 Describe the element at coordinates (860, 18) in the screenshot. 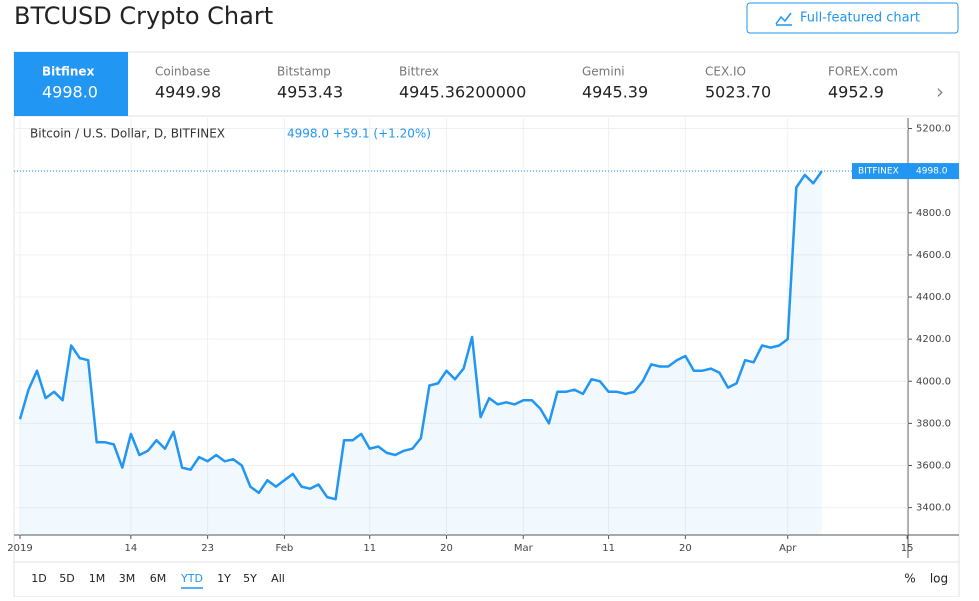

I see `full-chart-label: Full-featured chart` at that location.